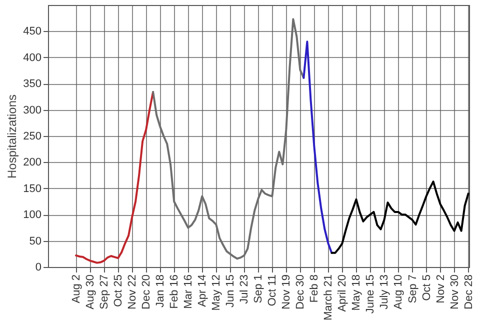  I want to click on x-tick-label: Sep 7, so click(412, 289).